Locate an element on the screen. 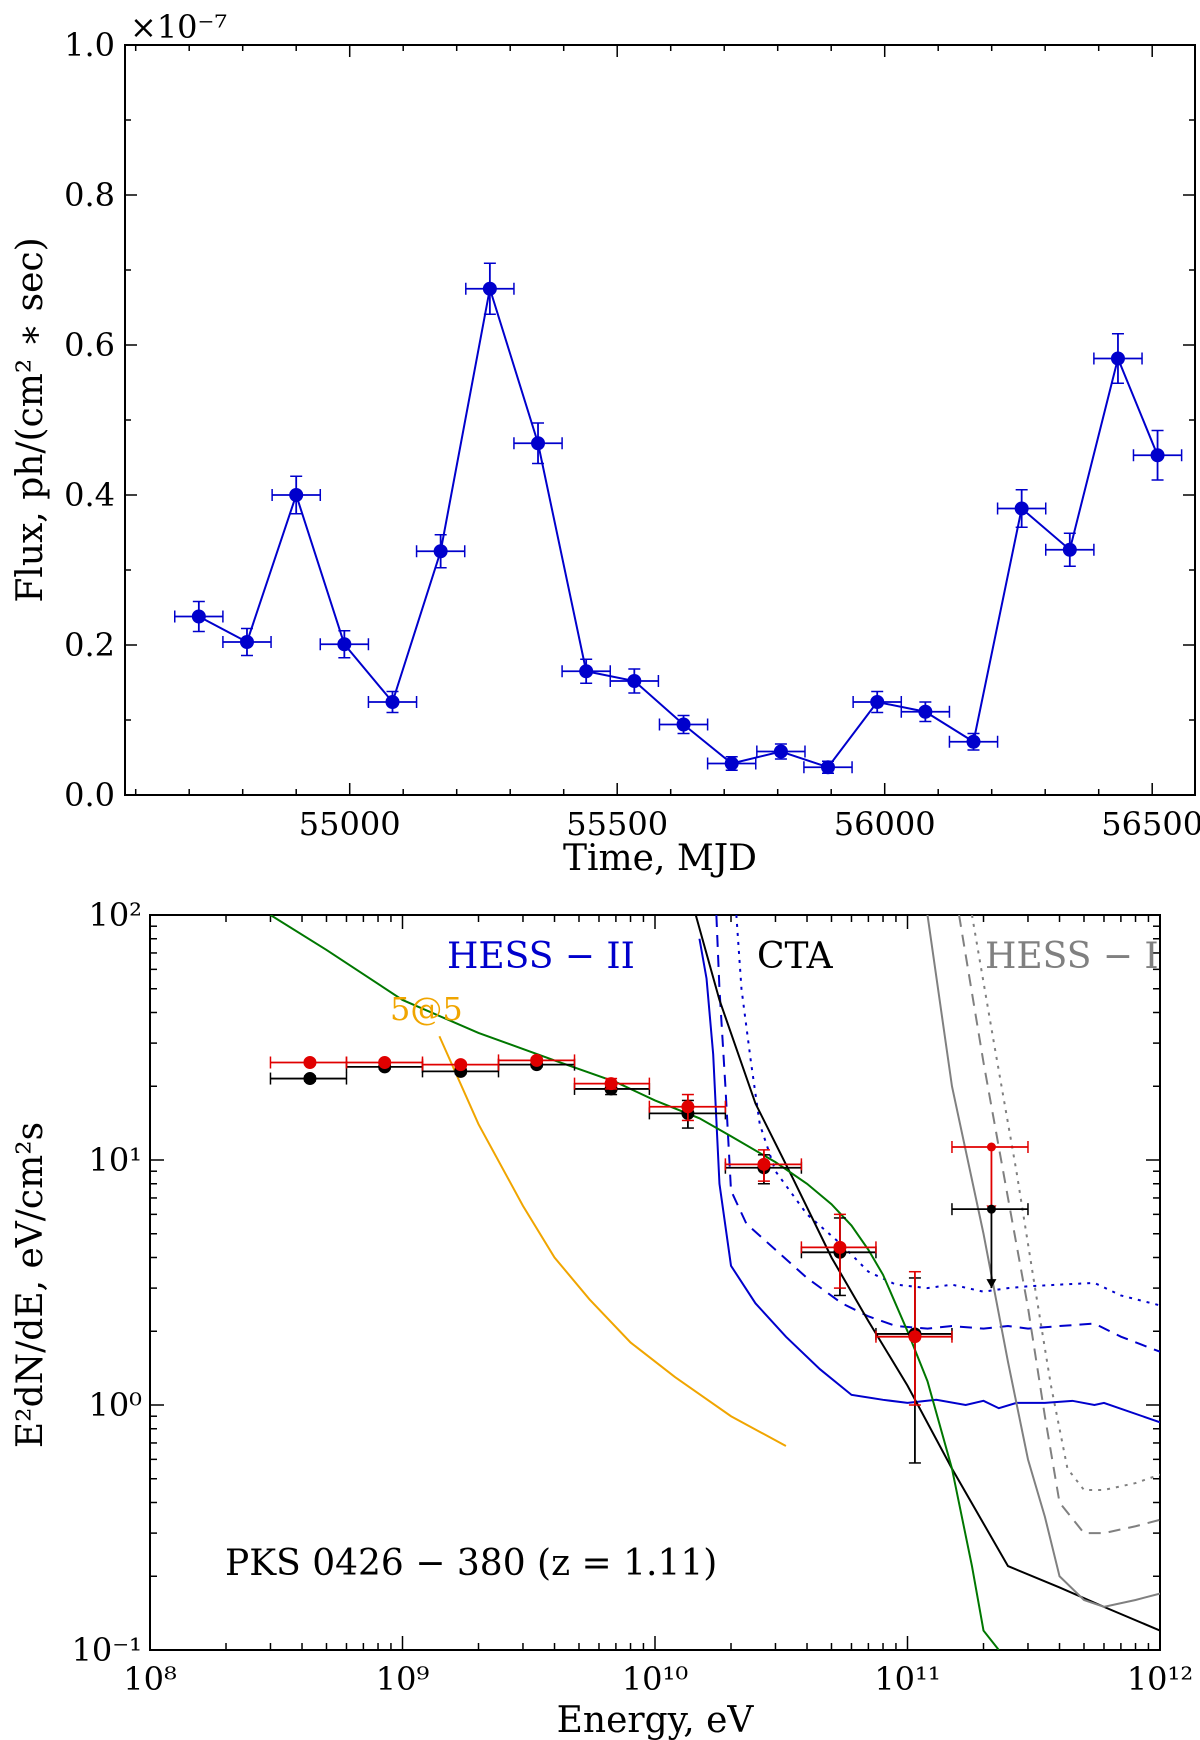  sed-x-tick-label: 10⁹ is located at coordinates (403, 1679).